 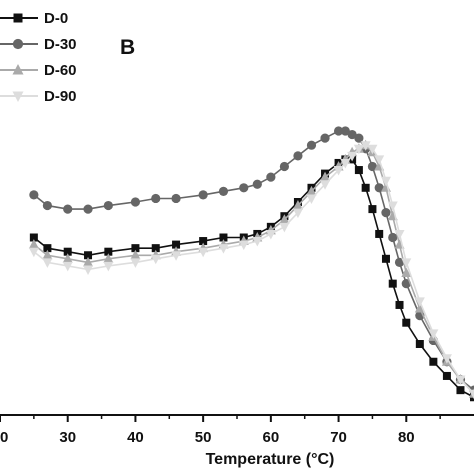 I want to click on legend-label: D-90, so click(x=60, y=96).